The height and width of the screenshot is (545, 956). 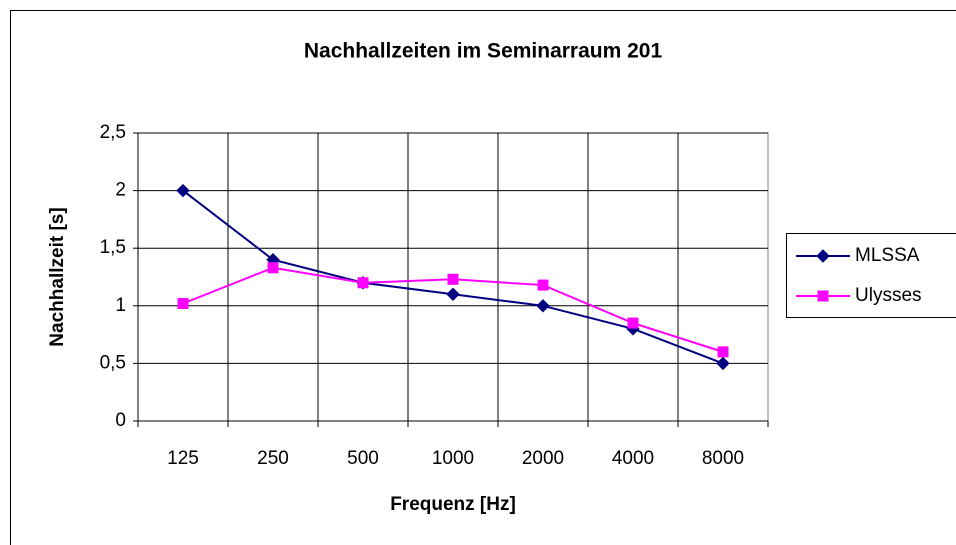 I want to click on x-tick-label: 500, so click(x=363, y=458).